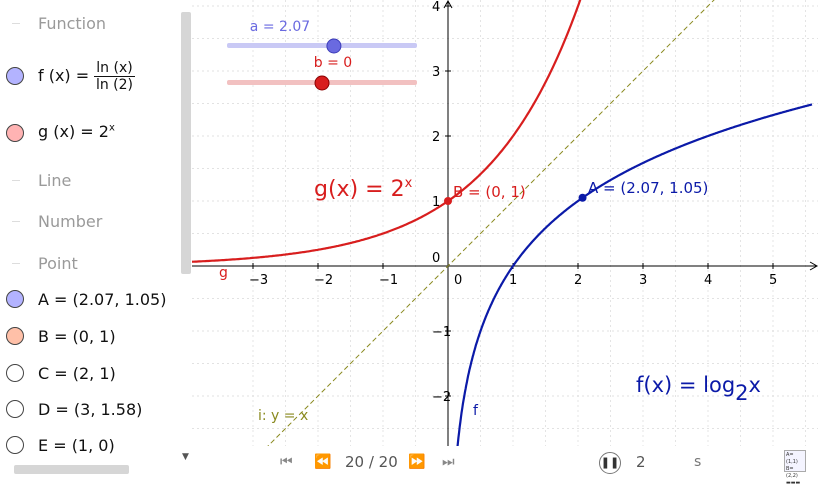 This screenshot has width=818, height=487. Describe the element at coordinates (436, 258) in the screenshot. I see `origin-label: 0` at that location.